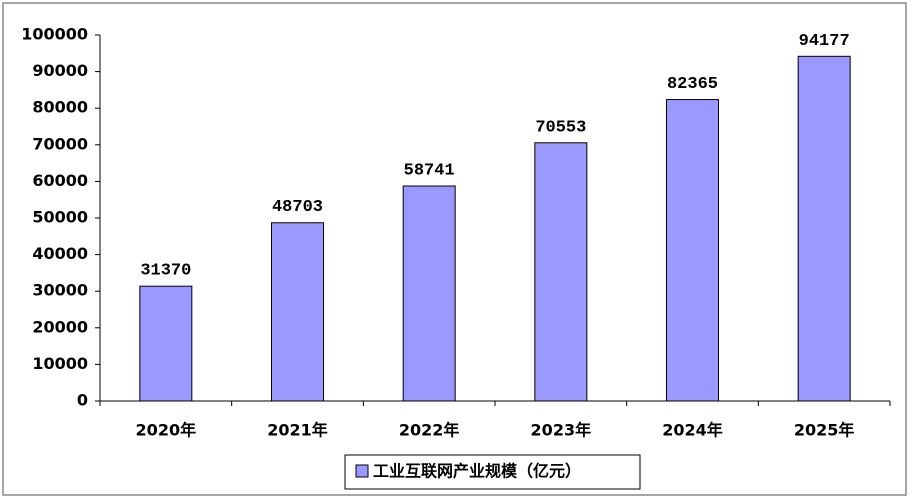  What do you see at coordinates (82, 400) in the screenshot?
I see `y-tick-label: 0` at bounding box center [82, 400].